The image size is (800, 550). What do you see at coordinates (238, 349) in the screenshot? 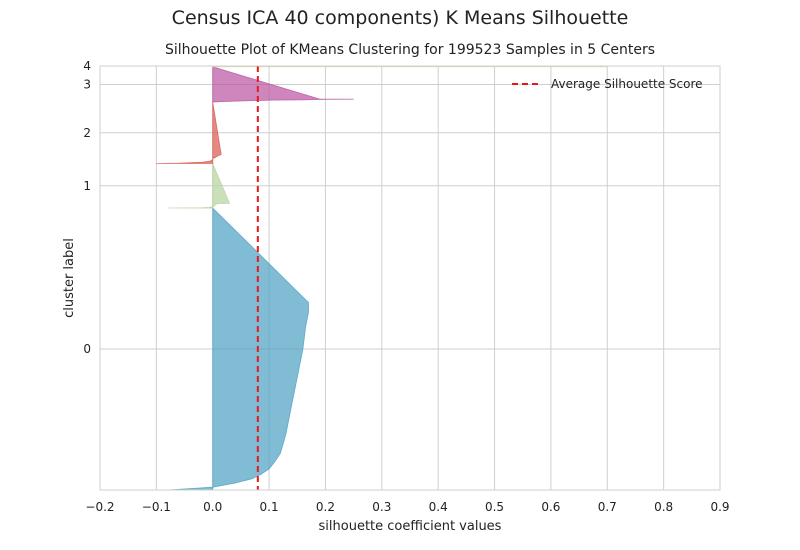
I see `cluster-0-silhouette` at bounding box center [238, 349].